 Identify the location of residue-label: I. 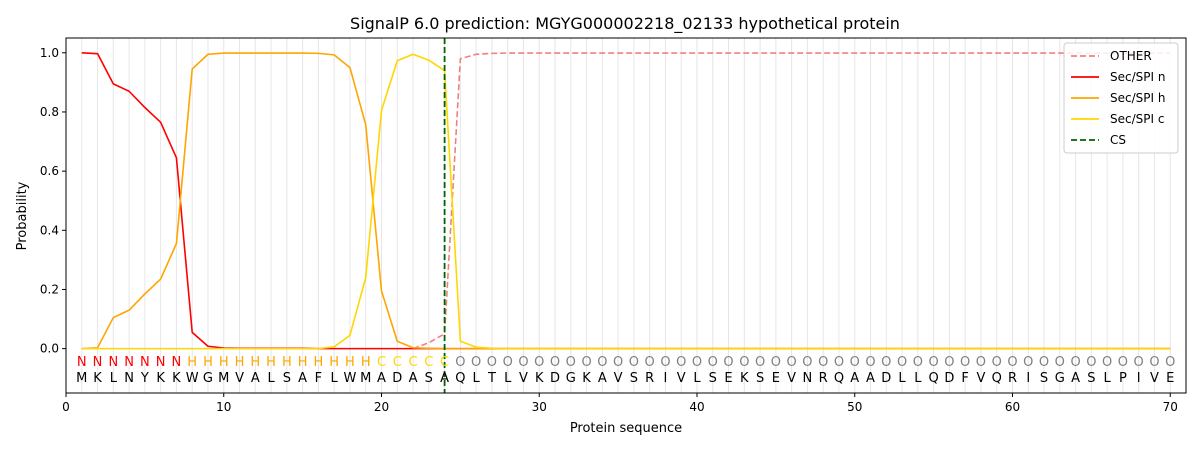
(1028, 378).